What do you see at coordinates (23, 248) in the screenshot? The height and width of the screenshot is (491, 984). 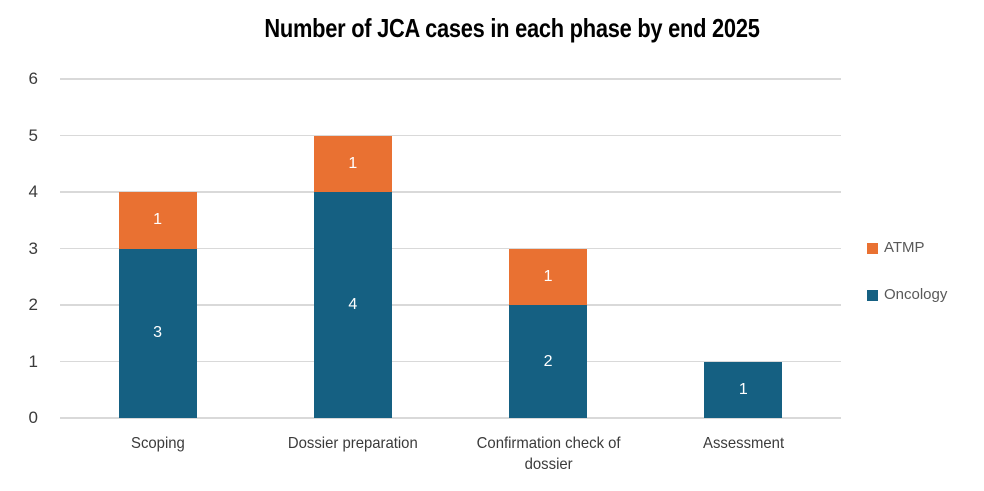 I see `y-axis: 0 1 2 3 4 5 6` at bounding box center [23, 248].